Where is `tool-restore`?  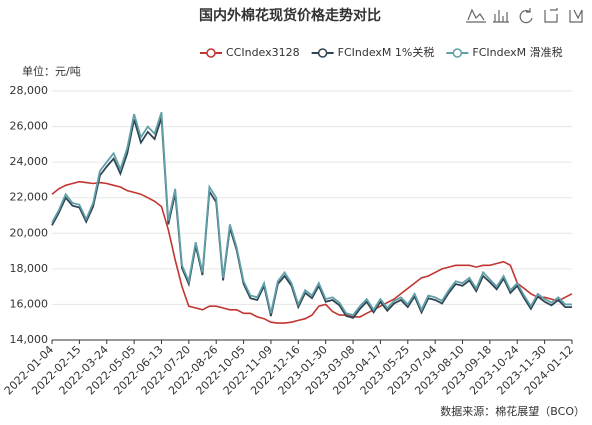
tool-restore is located at coordinates (526, 16).